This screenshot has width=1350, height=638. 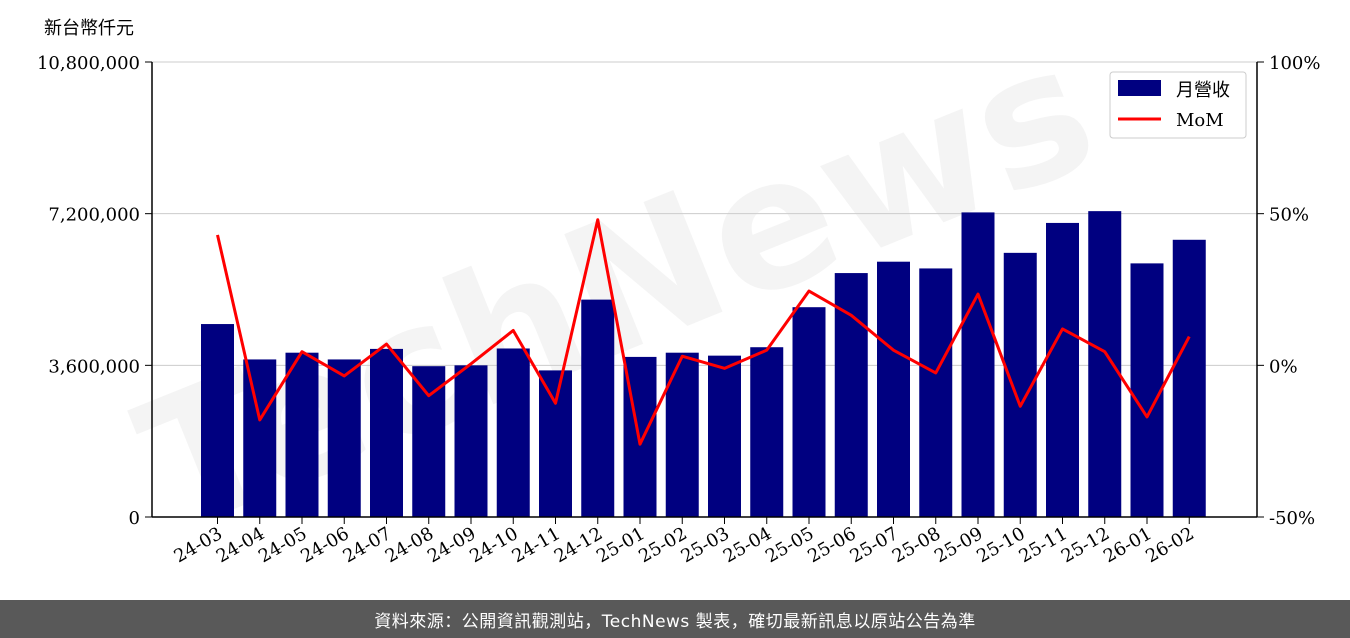 What do you see at coordinates (1283, 366) in the screenshot?
I see `right-tick-label: 0%` at bounding box center [1283, 366].